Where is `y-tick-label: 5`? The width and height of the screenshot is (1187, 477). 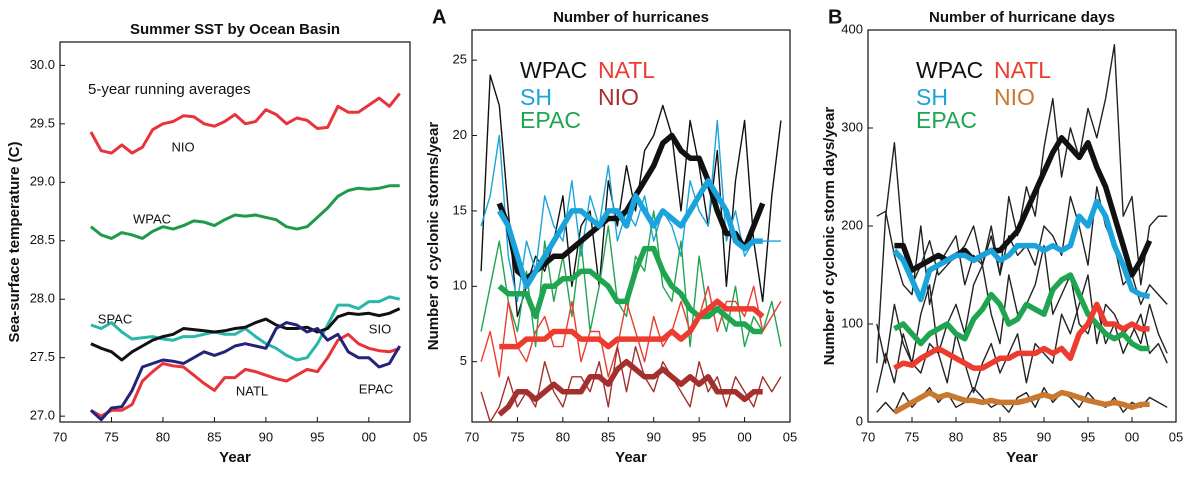
y-tick-label: 5 is located at coordinates (463, 360).